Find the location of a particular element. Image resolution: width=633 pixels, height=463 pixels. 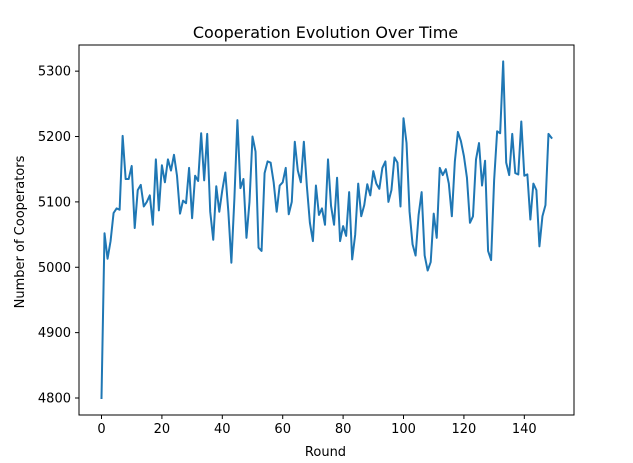

y-tick-label: 5200 is located at coordinates (54, 137).